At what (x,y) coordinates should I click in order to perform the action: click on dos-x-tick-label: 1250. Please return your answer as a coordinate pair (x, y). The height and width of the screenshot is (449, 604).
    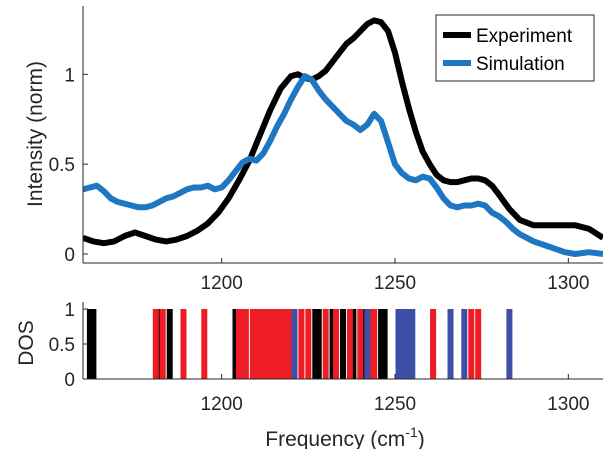
    Looking at the image, I should click on (395, 404).